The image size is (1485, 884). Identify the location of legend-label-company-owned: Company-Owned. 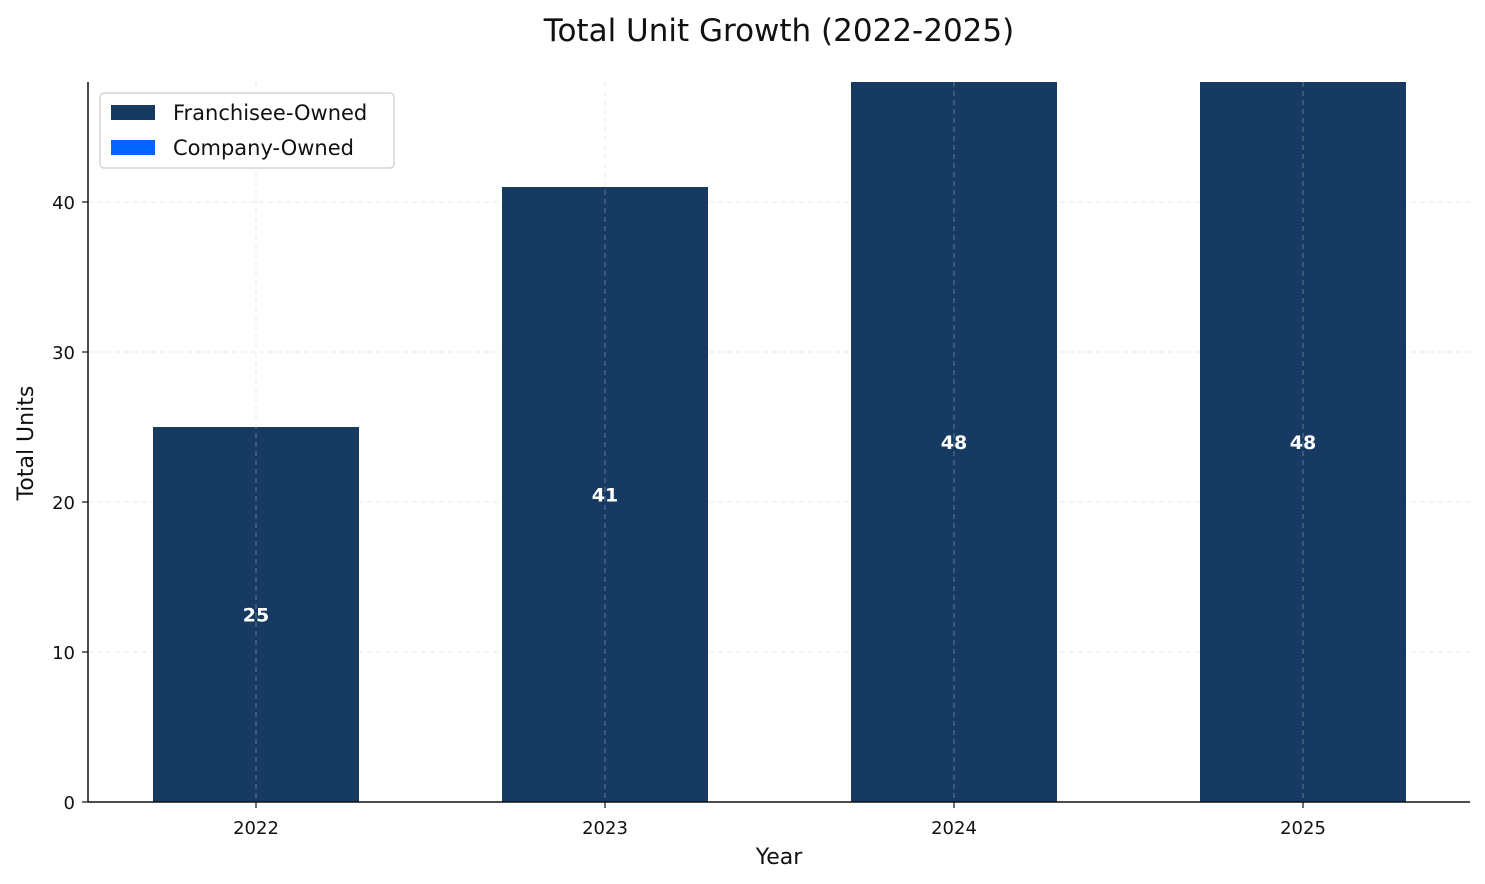
(263, 148).